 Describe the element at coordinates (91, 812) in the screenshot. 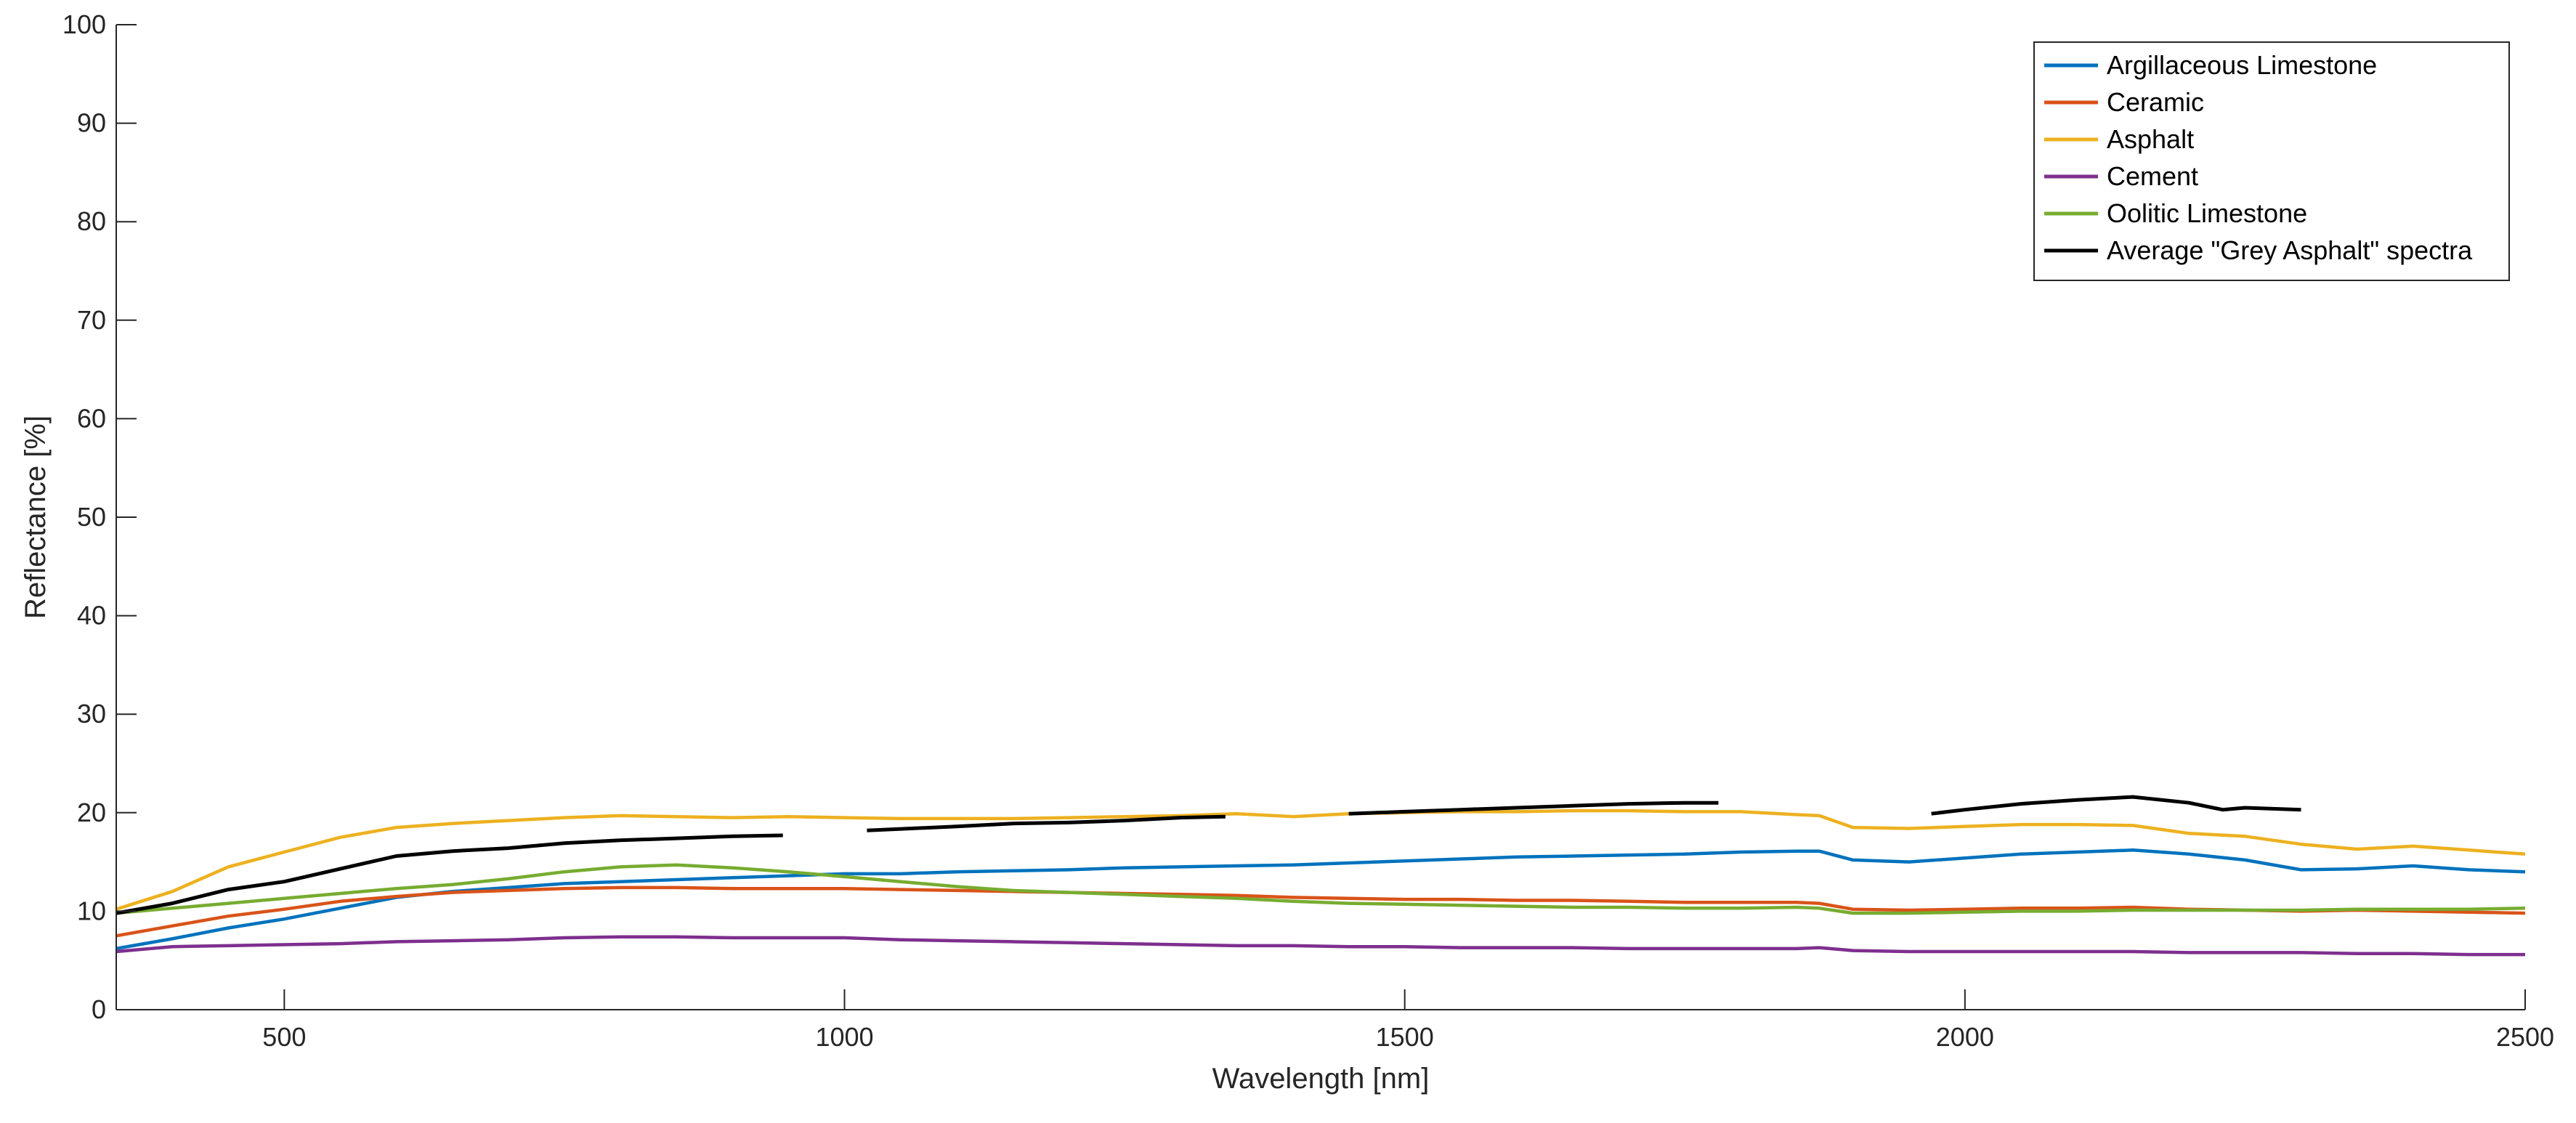

I see `y-tick-label: 20` at that location.